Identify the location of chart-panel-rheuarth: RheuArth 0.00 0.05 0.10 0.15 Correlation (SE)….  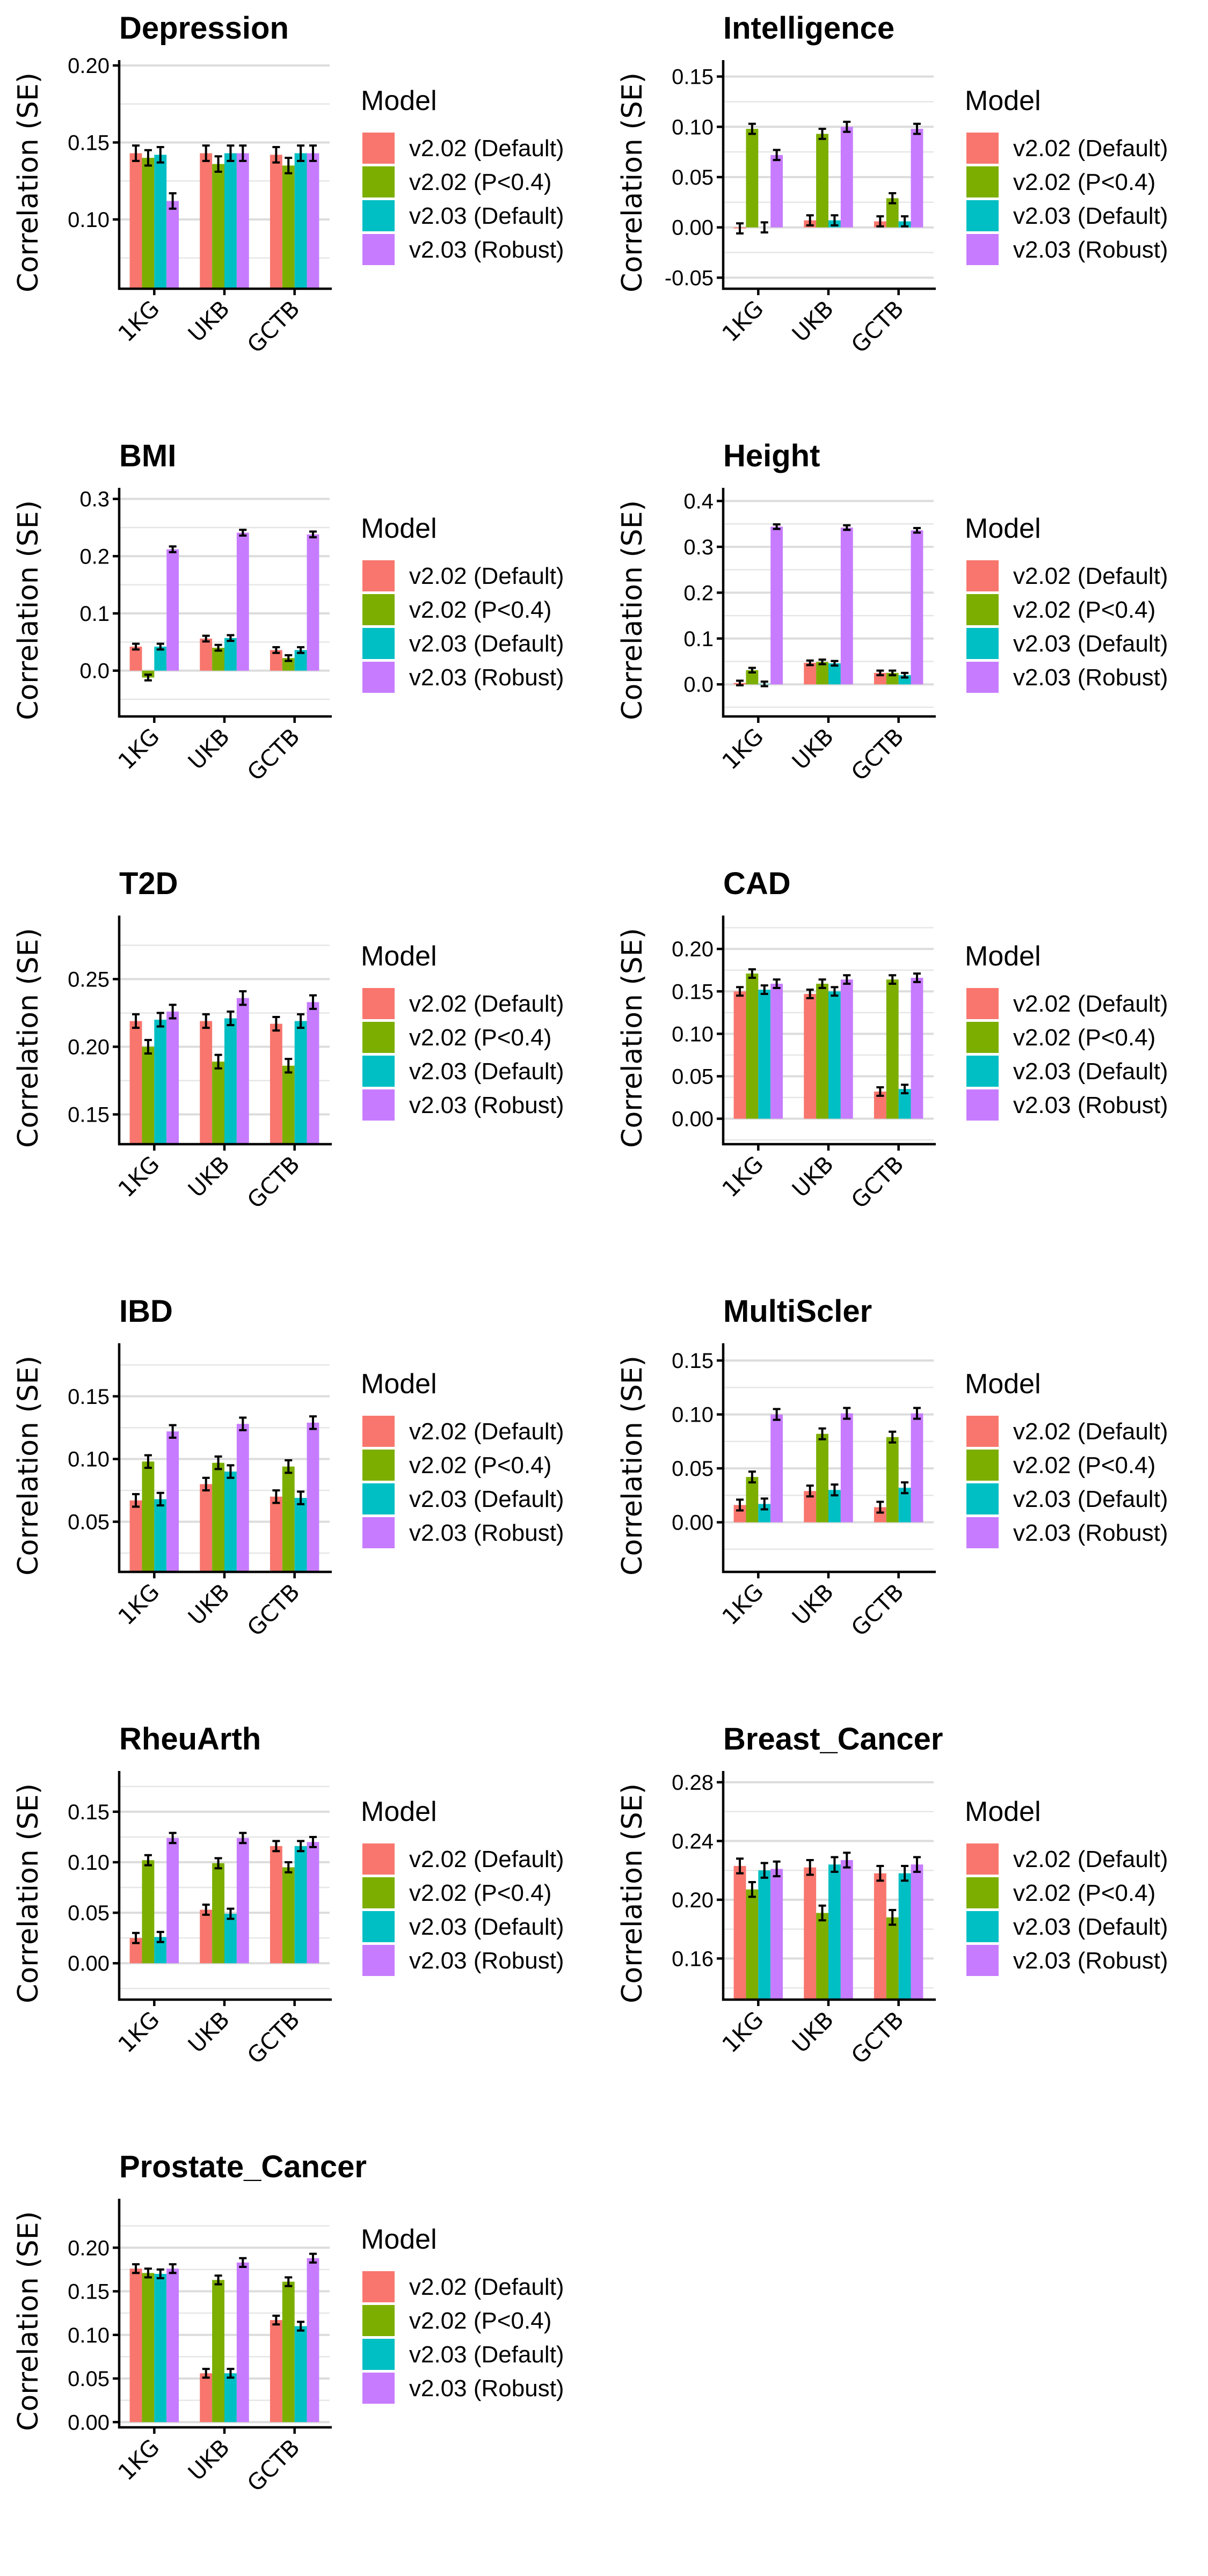
(288, 1895).